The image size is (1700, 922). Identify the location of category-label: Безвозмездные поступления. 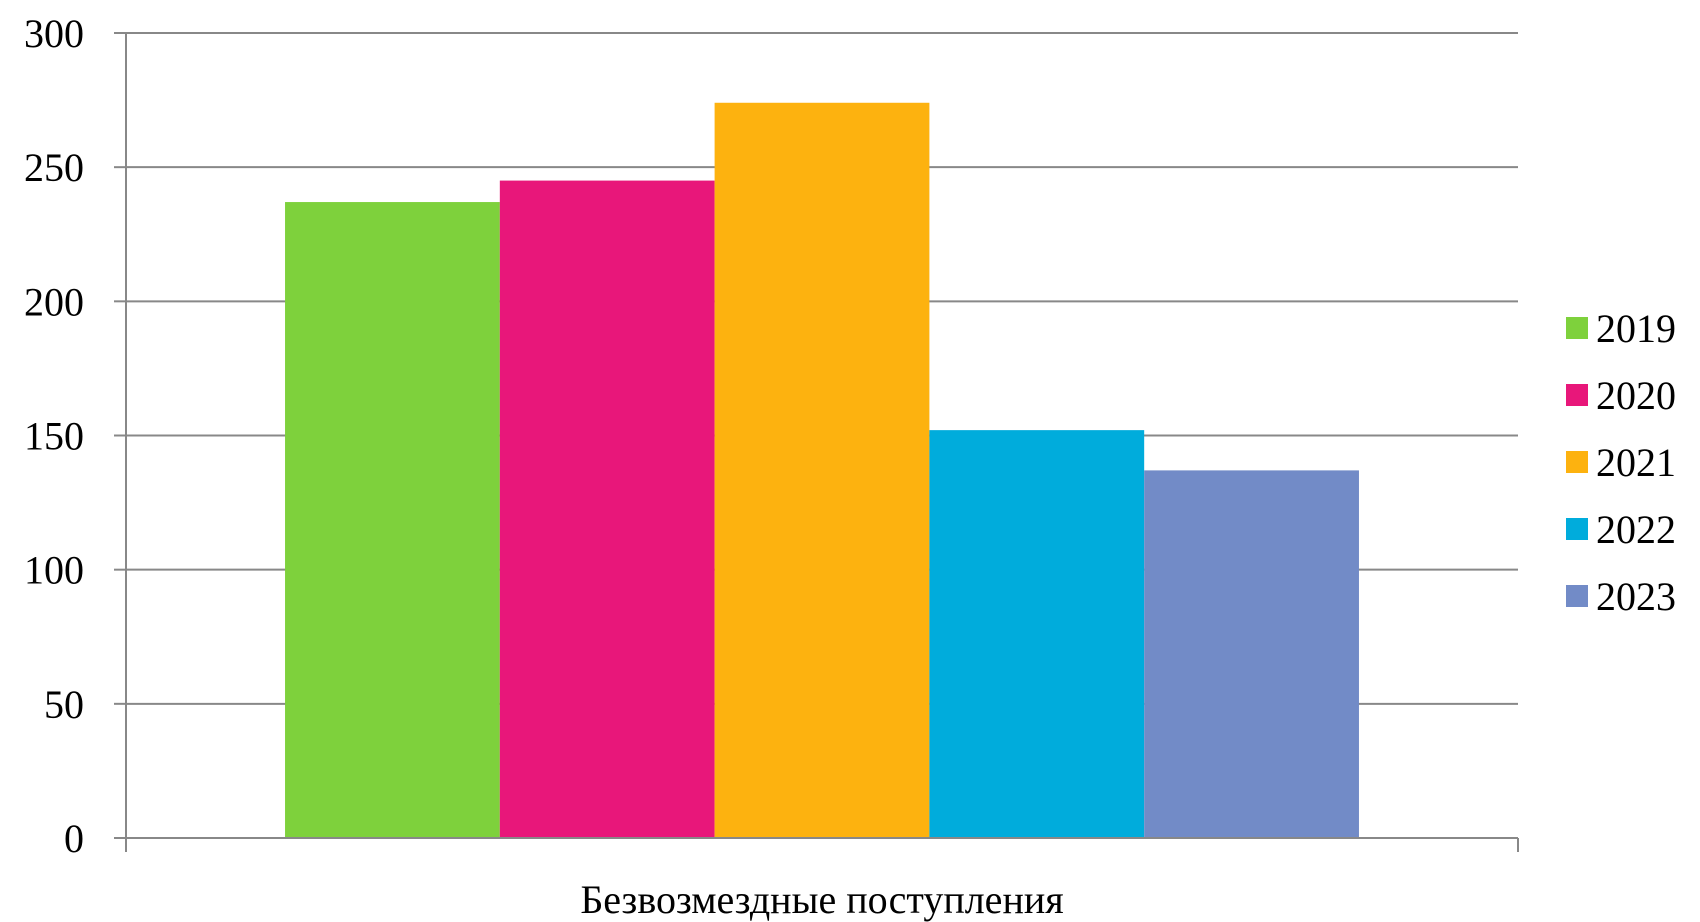
(821, 899).